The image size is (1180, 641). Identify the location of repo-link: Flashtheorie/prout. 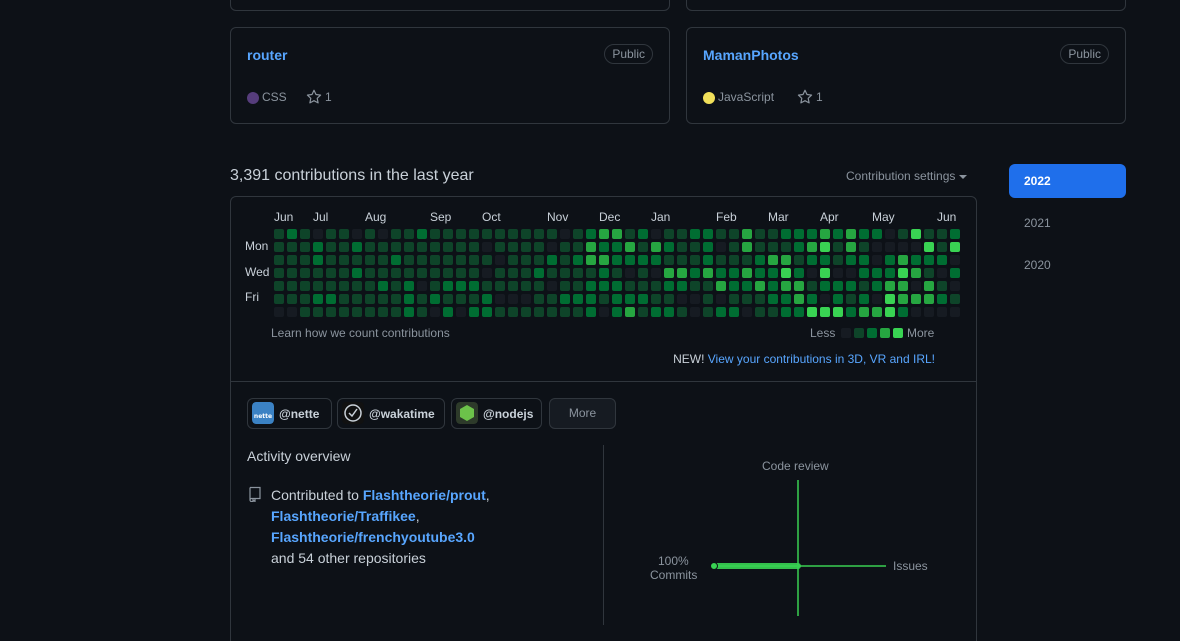
(424, 495).